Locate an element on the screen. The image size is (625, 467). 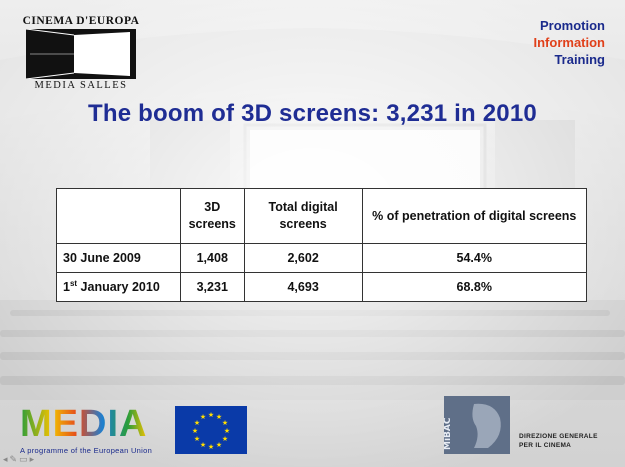
menu-icon: ▭ is located at coordinates (24, 459).